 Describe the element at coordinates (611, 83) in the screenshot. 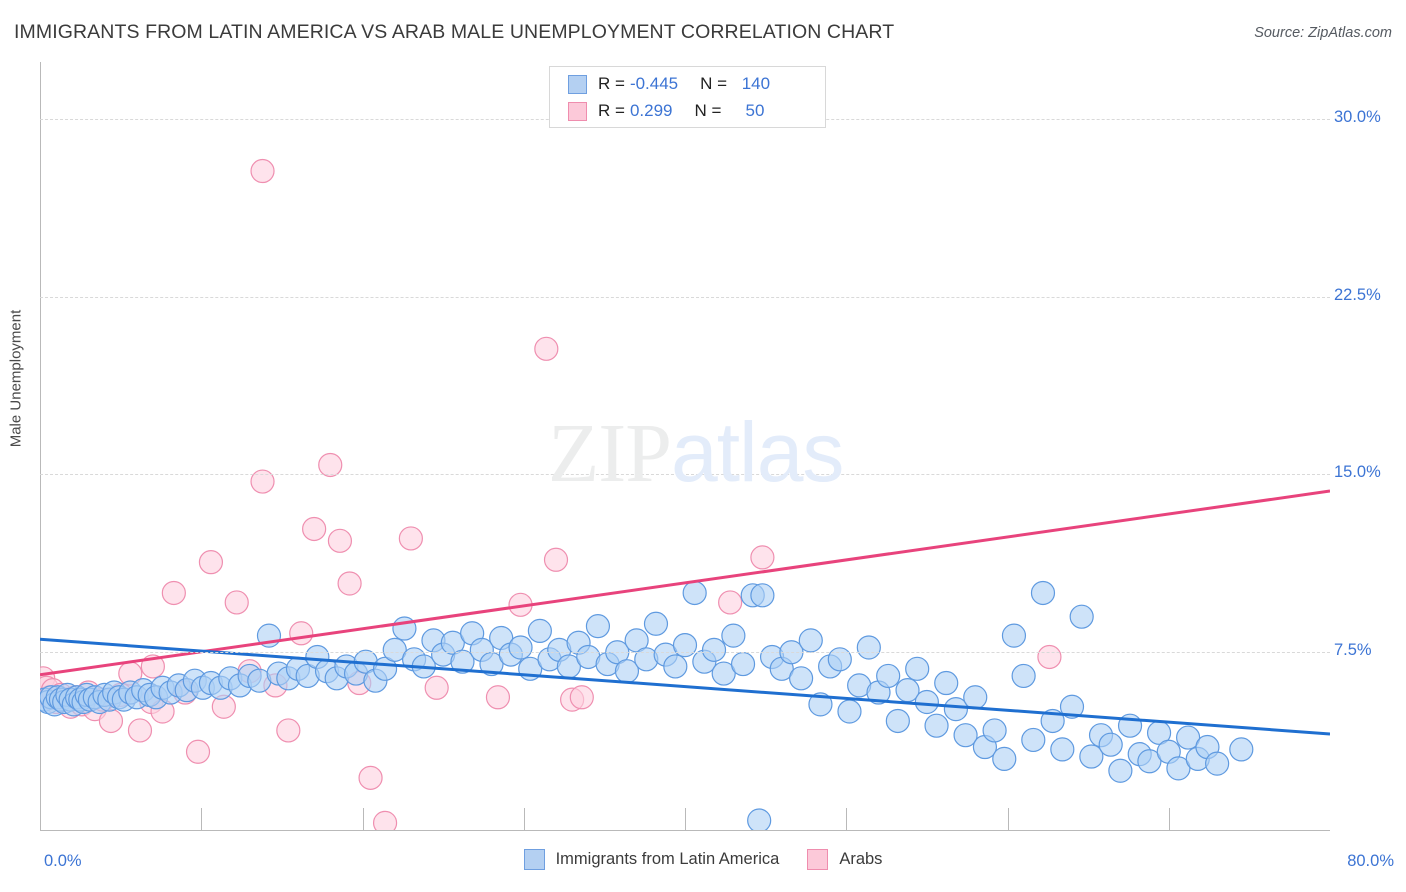

I see `blue-r-label: R =` at that location.